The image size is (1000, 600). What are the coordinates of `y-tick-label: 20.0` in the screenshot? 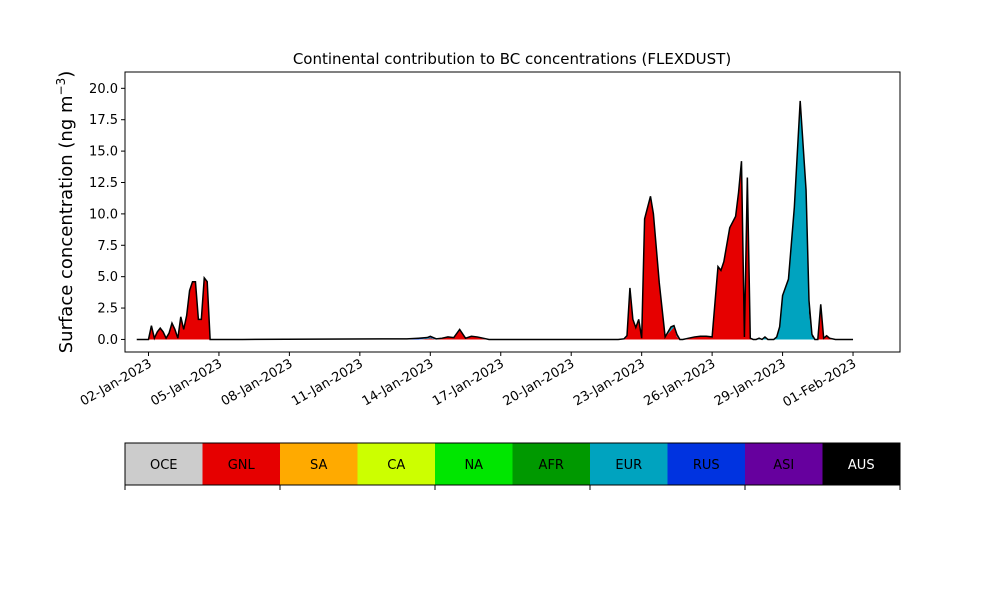 It's located at (103, 89).